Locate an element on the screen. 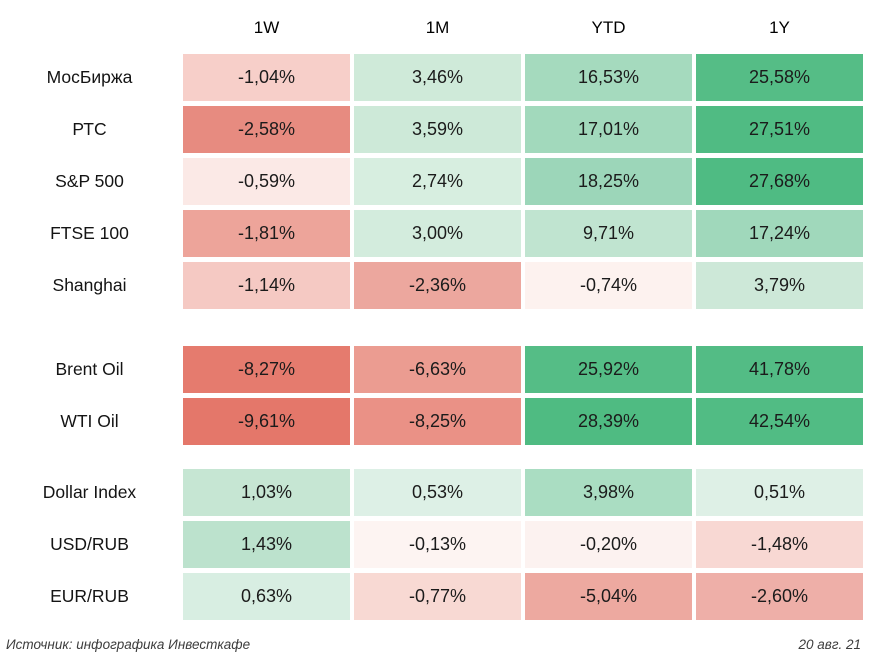 This screenshot has width=874, height=658. table-row: USD/RUB 1,43% -0,13% -0,20% -1,48% is located at coordinates (431, 544).